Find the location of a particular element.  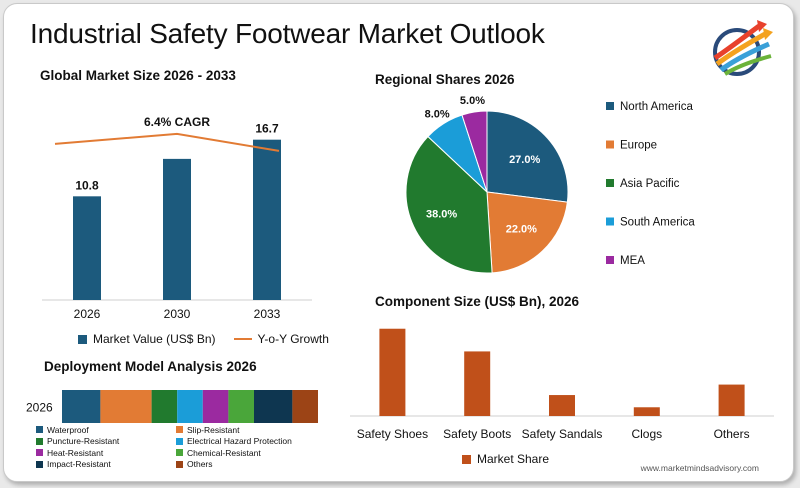

deployment-title: Deployment Model Analysis 2026 is located at coordinates (150, 366).